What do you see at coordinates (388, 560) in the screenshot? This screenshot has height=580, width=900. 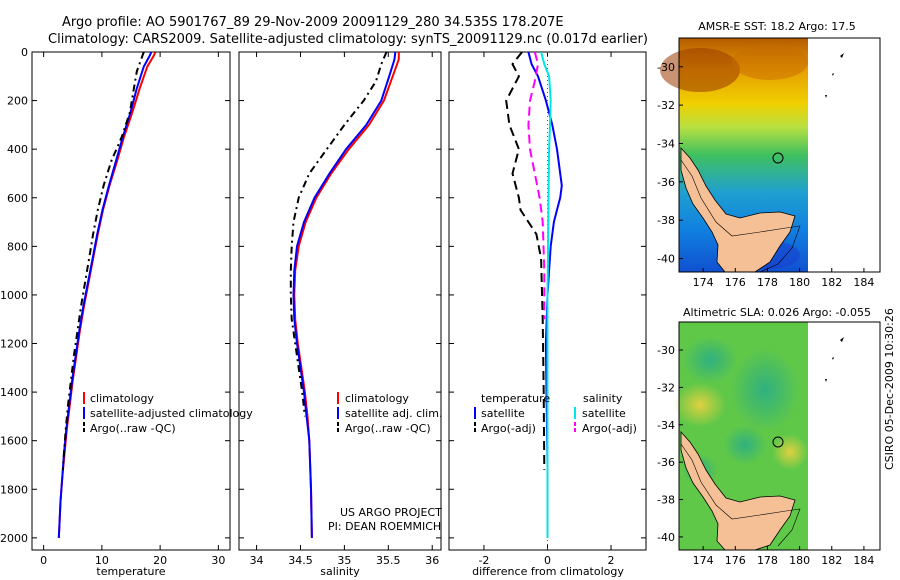 I see `salinity-xtick-label: 35.5` at bounding box center [388, 560].